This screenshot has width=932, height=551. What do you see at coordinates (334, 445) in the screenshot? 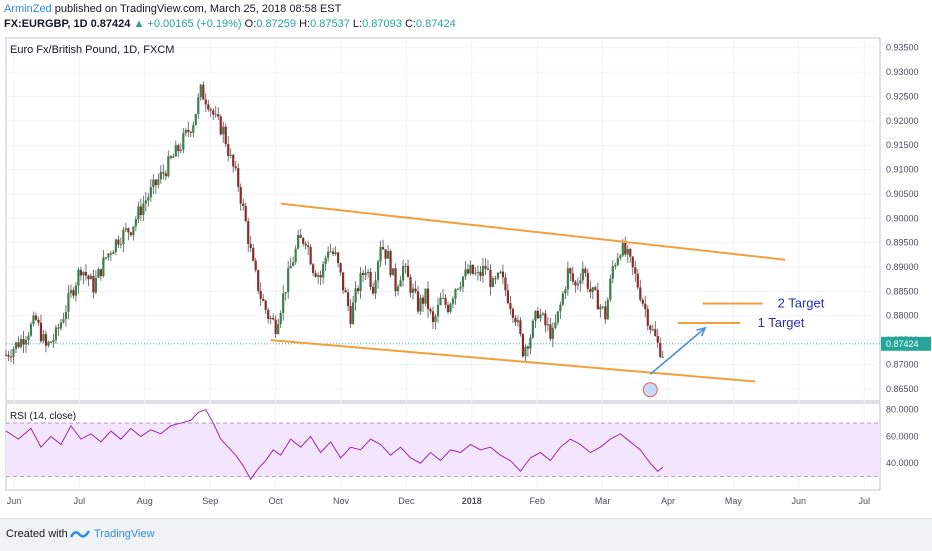
I see `rsi-line` at bounding box center [334, 445].